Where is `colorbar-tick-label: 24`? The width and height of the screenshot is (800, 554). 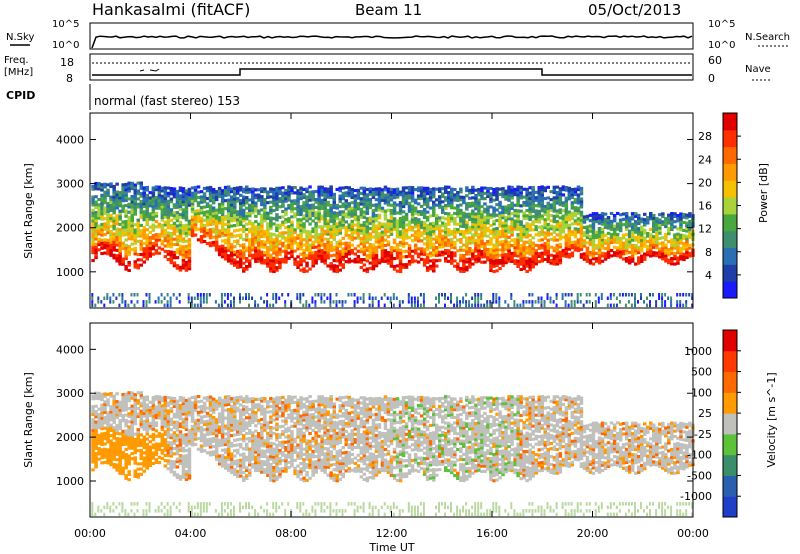 colorbar-tick-label: 24 is located at coordinates (705, 159).